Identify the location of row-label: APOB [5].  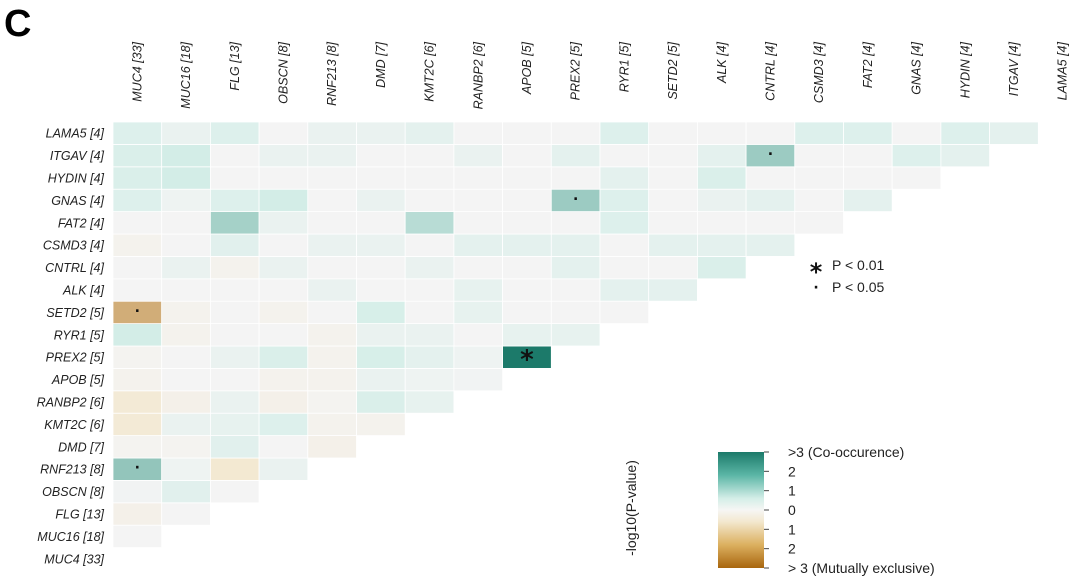
(78, 380).